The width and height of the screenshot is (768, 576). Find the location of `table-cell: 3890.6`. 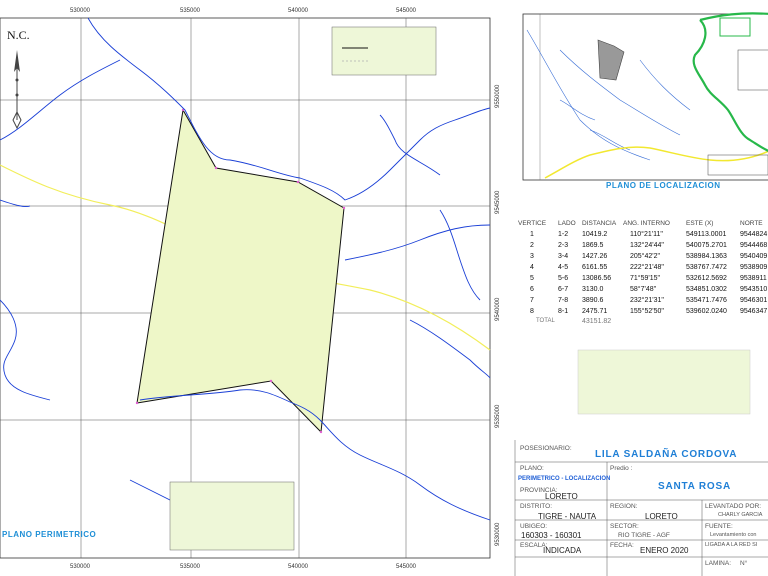

table-cell: 3890.6 is located at coordinates (593, 300).